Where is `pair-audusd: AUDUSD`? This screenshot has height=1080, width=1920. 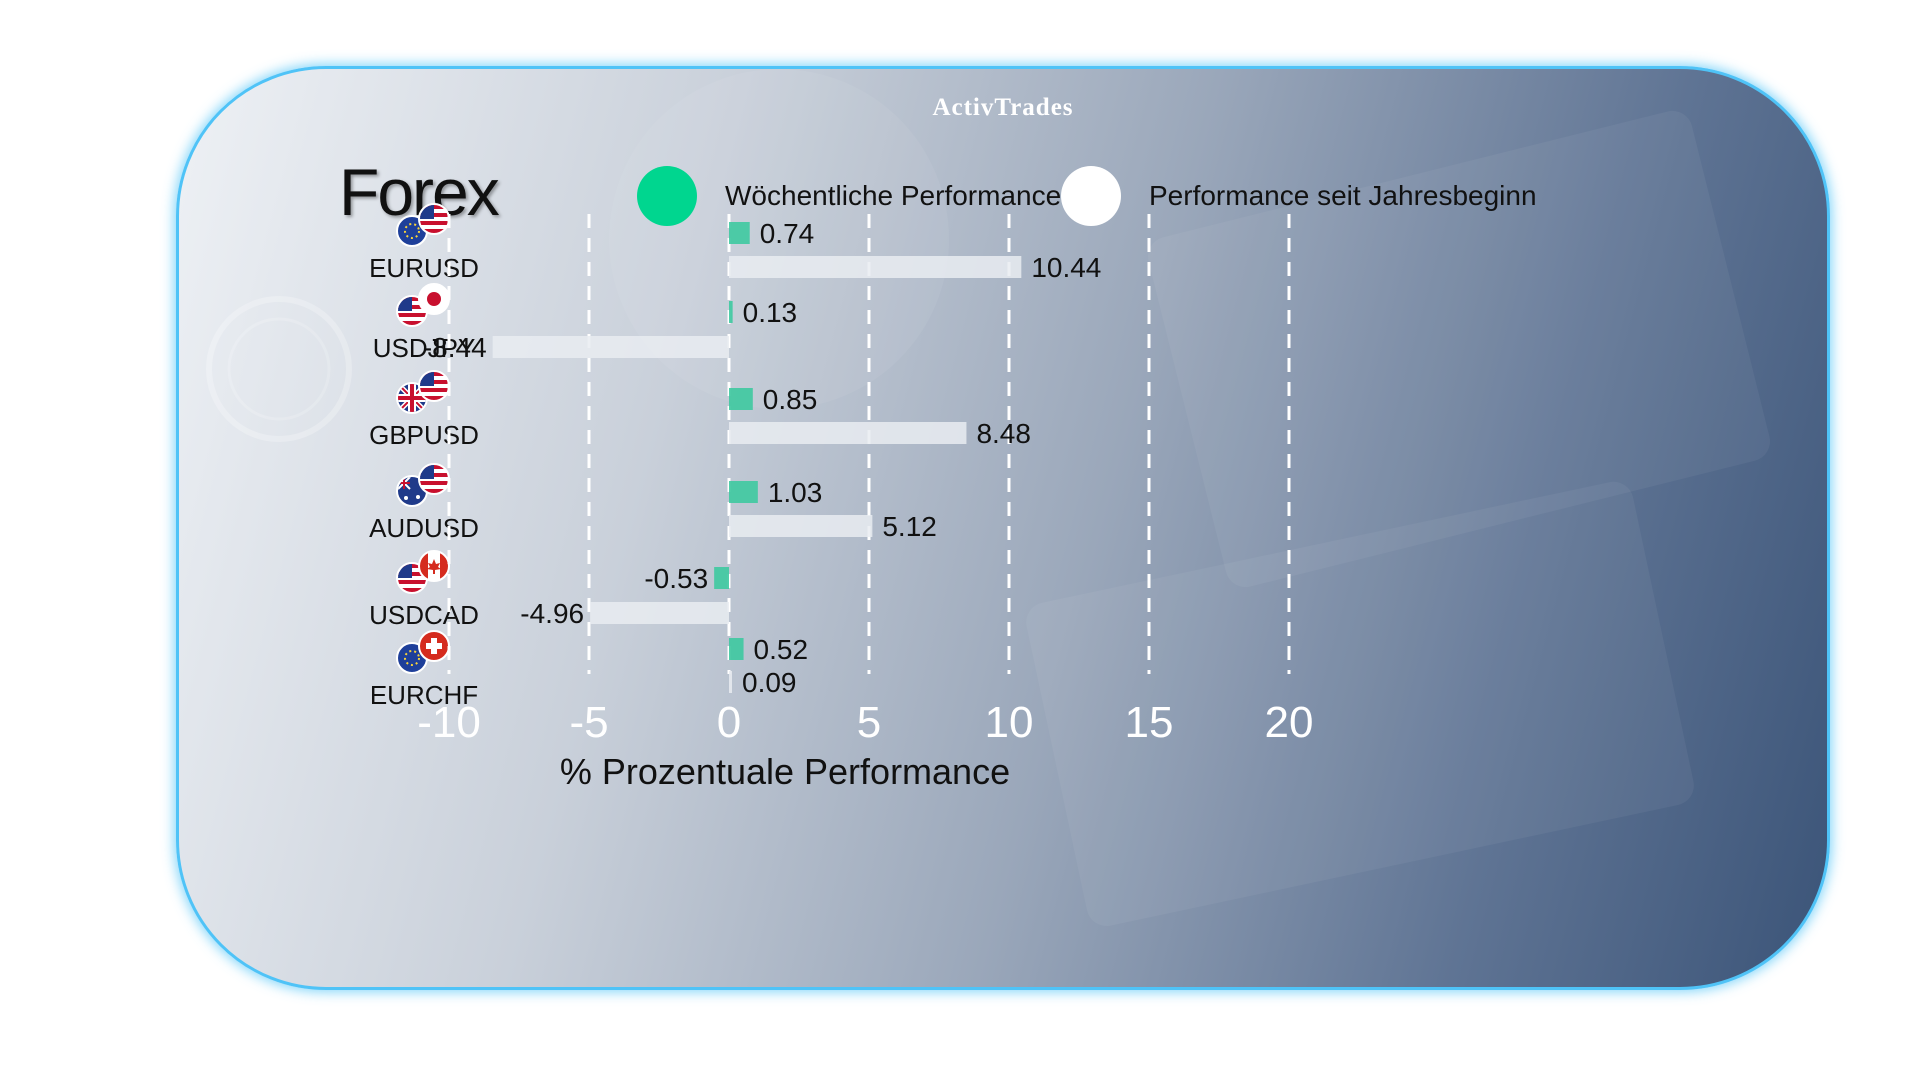
pair-audusd: AUDUSD is located at coordinates (424, 503).